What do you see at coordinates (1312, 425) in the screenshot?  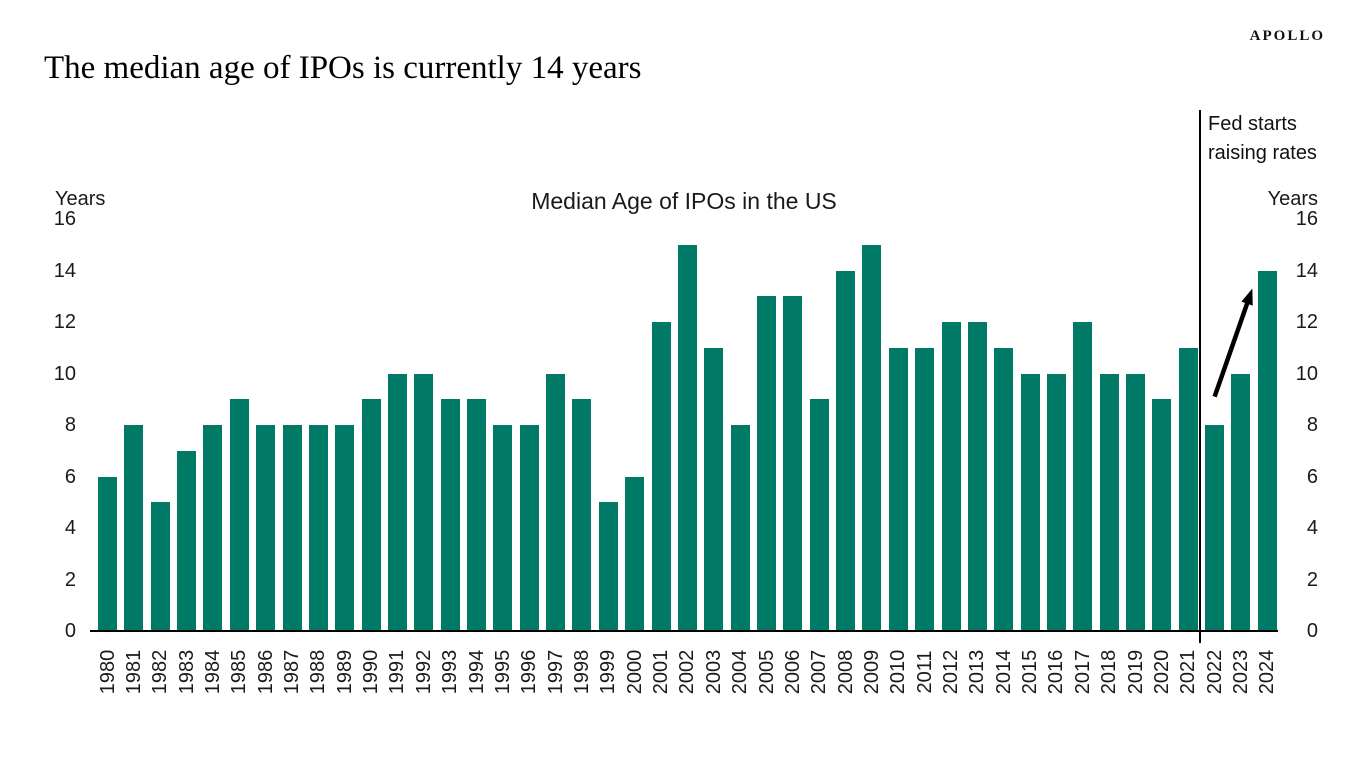 I see `y-tick-right-8: 8` at bounding box center [1312, 425].